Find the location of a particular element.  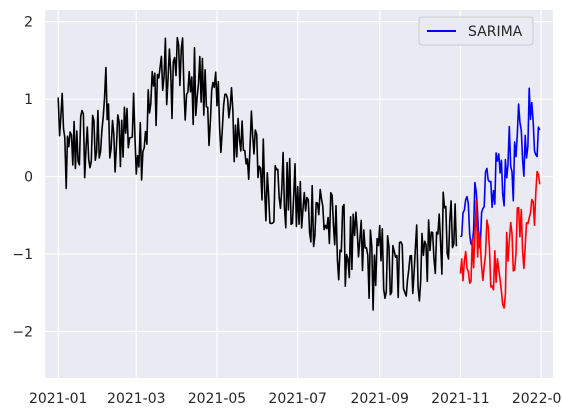

x-tick-label: 2022-01 is located at coordinates (537, 399).